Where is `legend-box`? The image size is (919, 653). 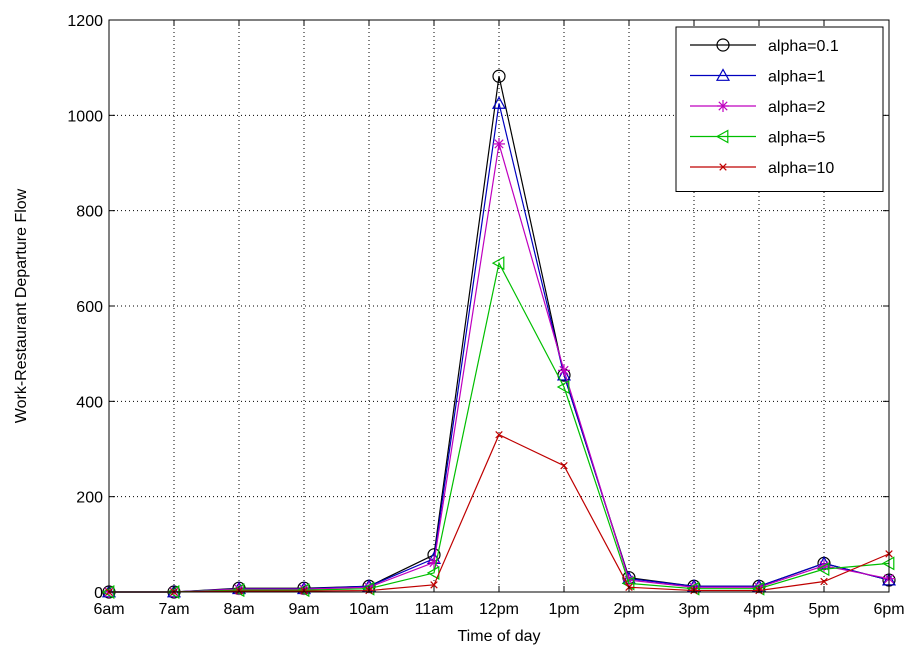 legend-box is located at coordinates (779, 109).